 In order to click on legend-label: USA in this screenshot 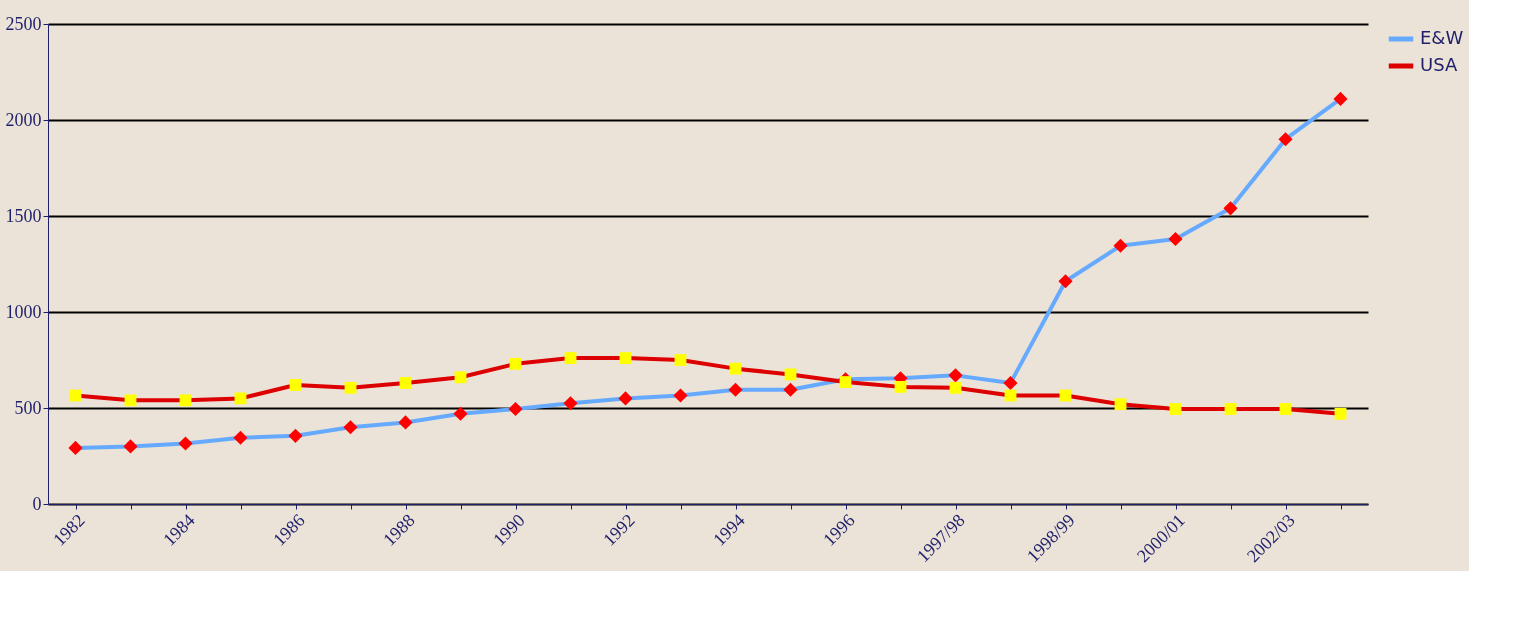, I will do `click(1439, 64)`.